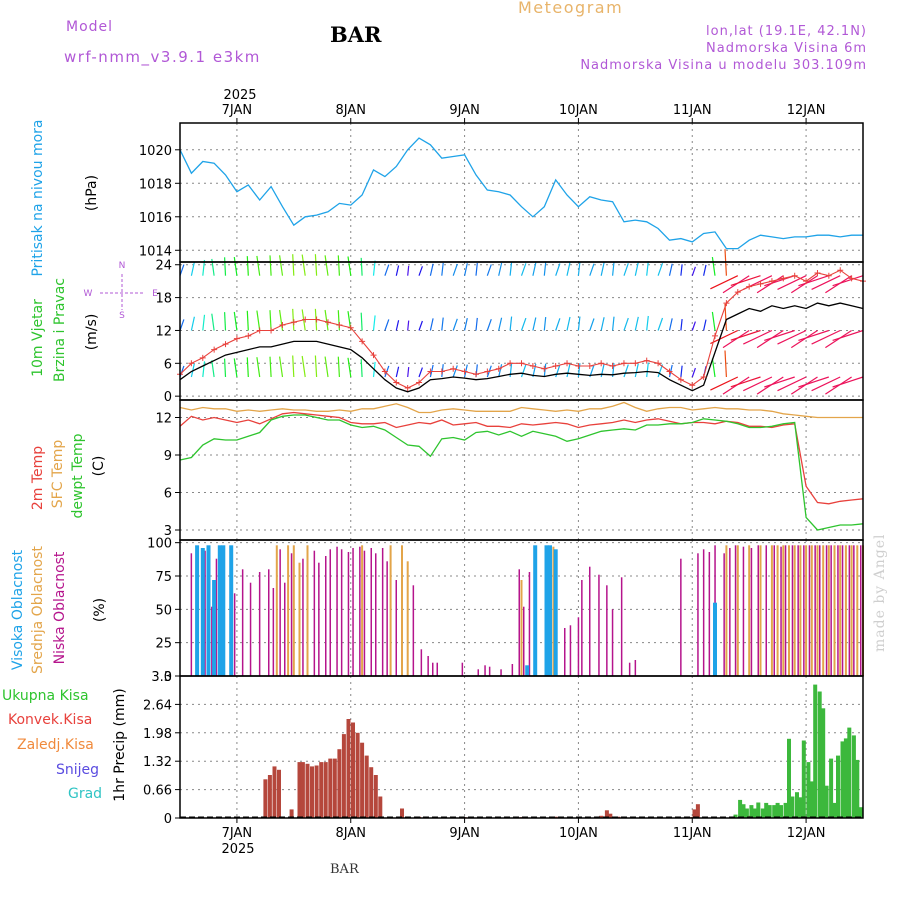 The height and width of the screenshot is (900, 900). I want to click on high-cloud-bar, so click(202, 612).